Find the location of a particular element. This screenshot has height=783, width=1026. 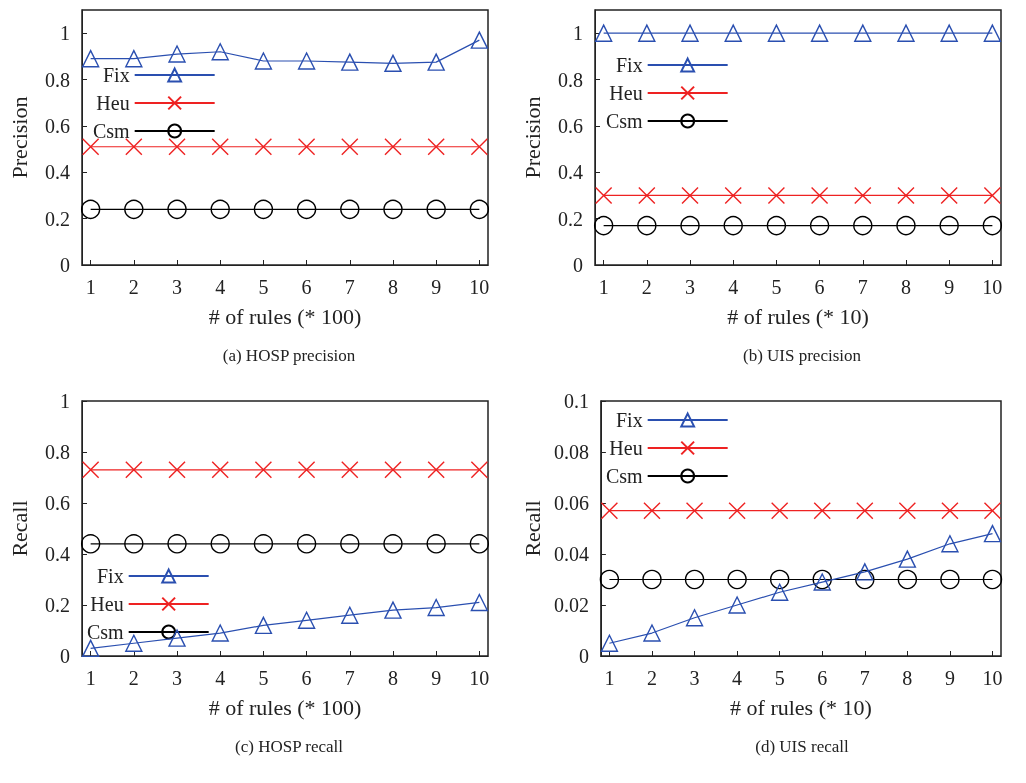

y-axis-title: Recall is located at coordinates (532, 528).